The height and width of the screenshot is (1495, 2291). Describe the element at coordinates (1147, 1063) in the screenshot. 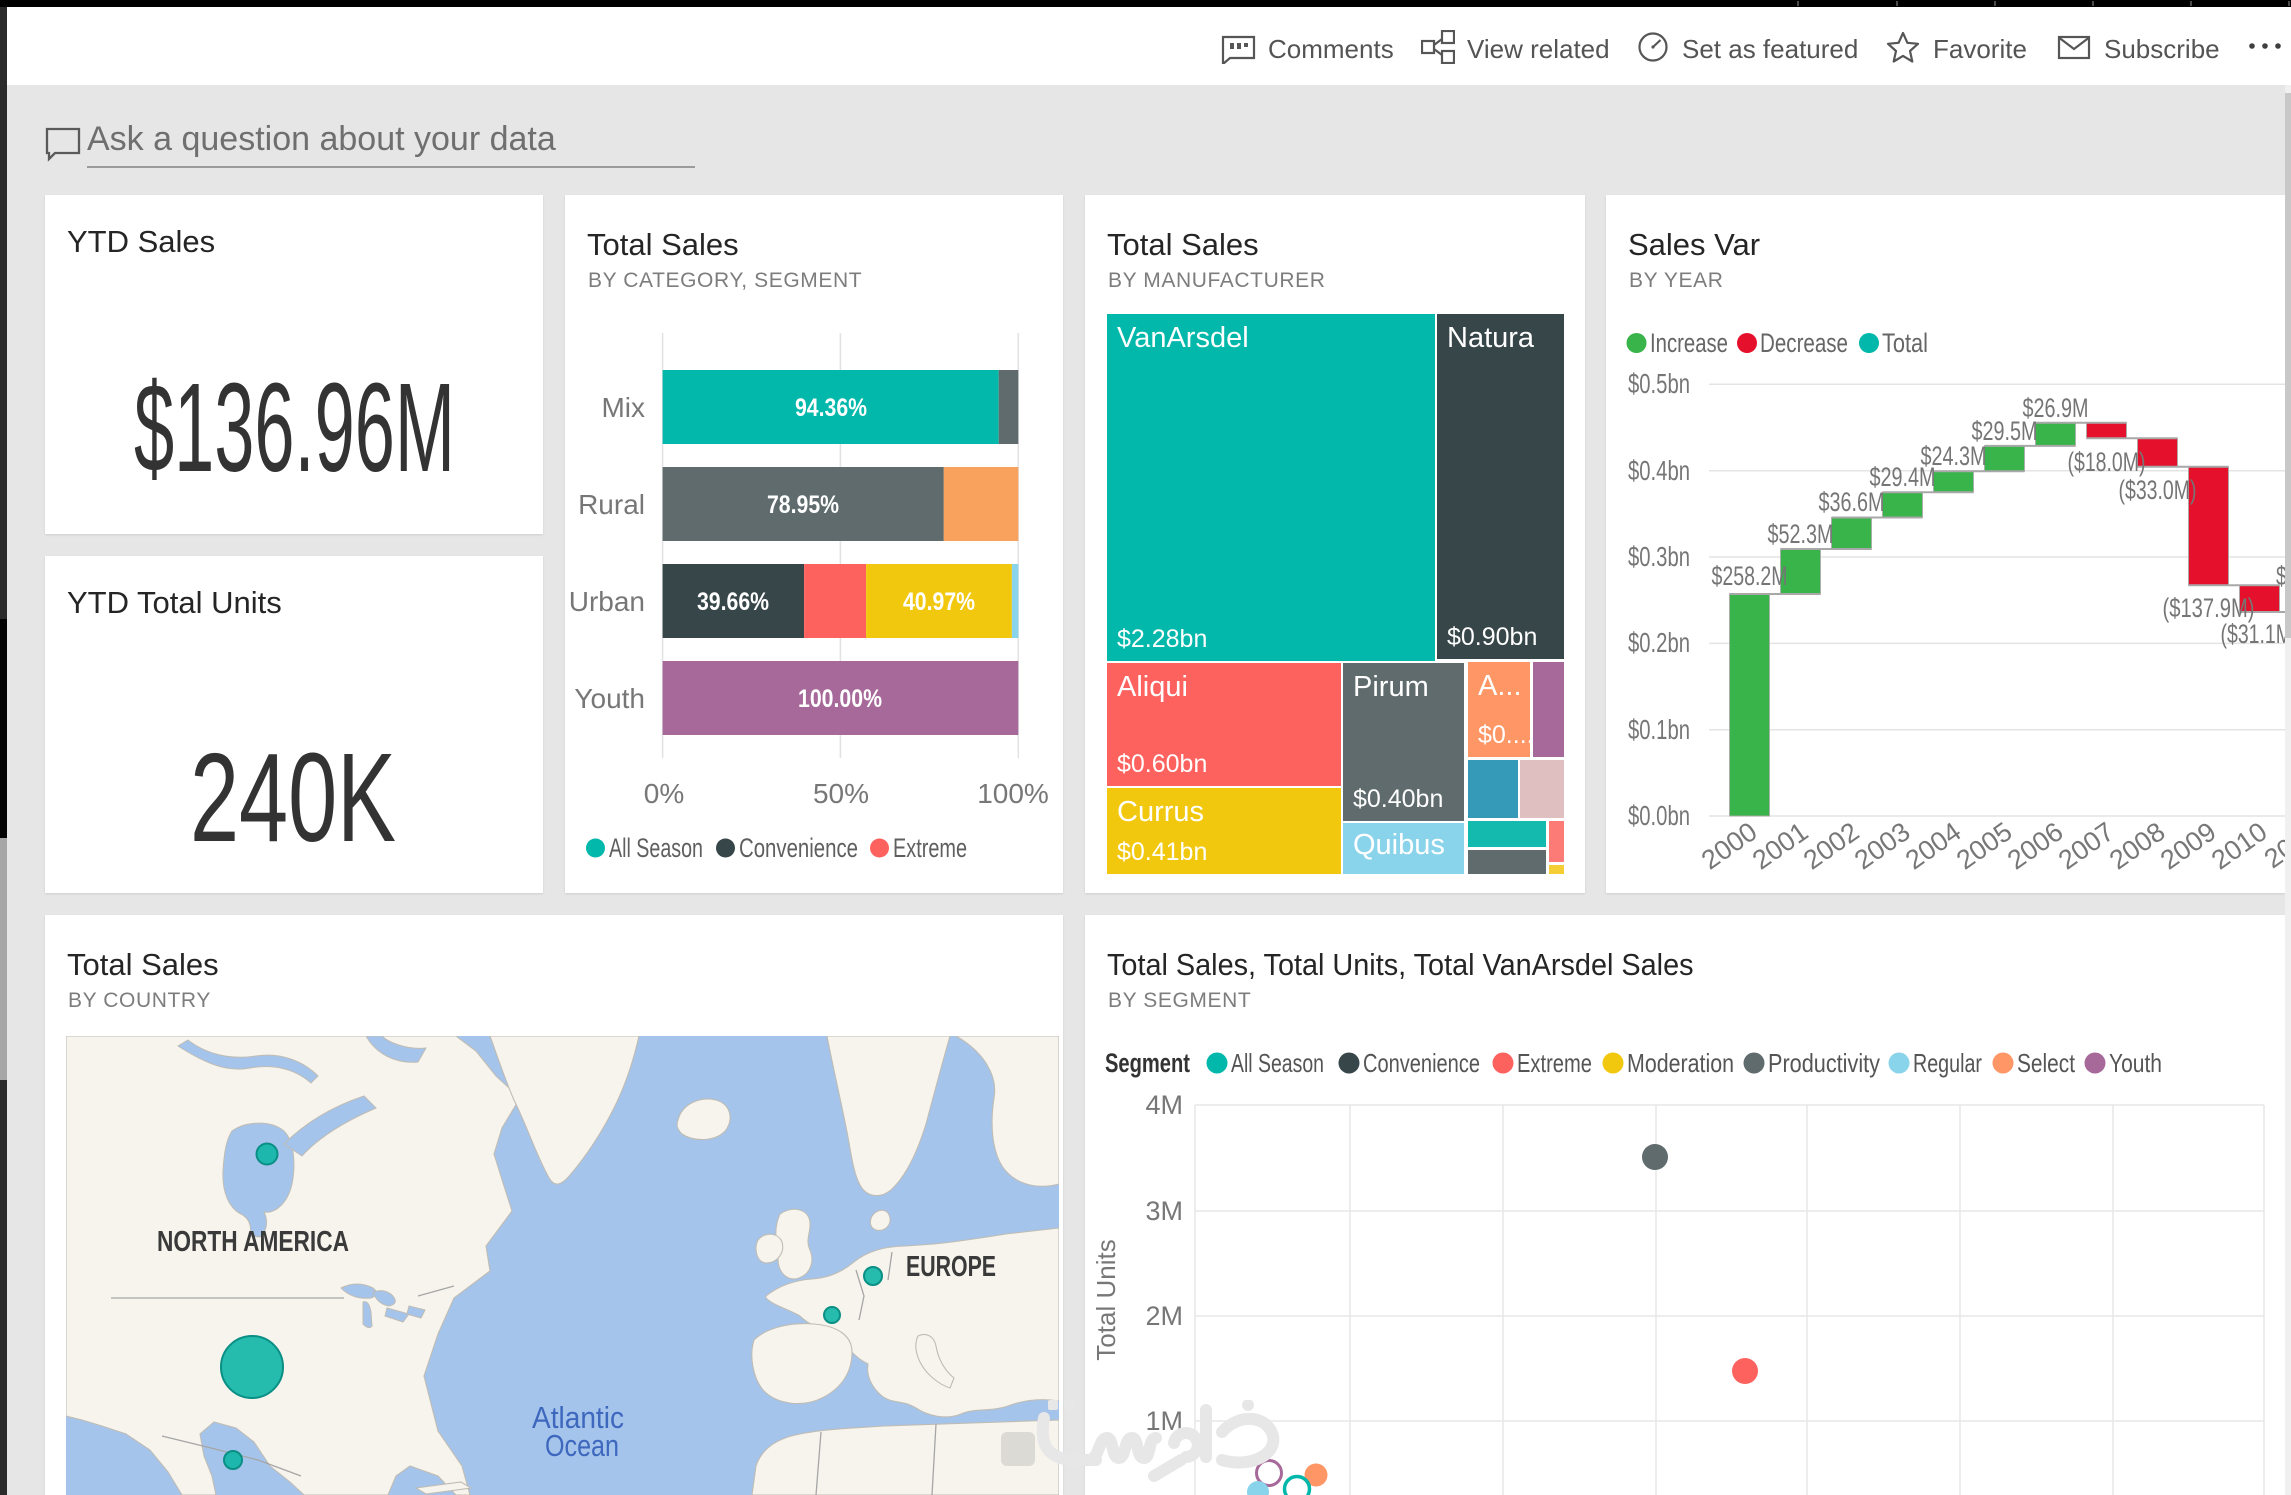

I see `svg-text: Segment` at that location.